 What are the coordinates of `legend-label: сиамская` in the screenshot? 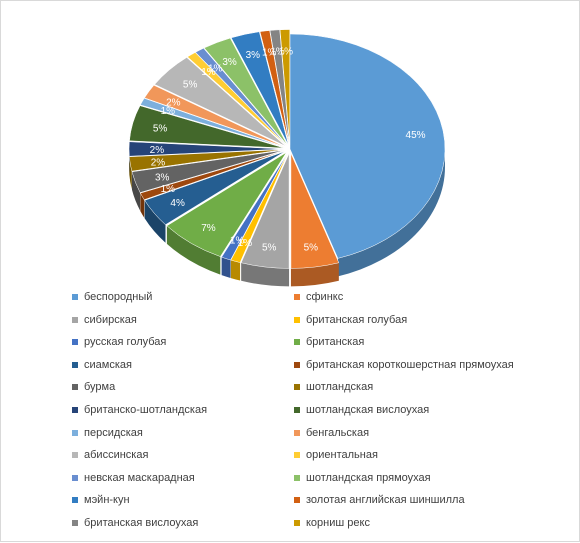 It's located at (108, 365).